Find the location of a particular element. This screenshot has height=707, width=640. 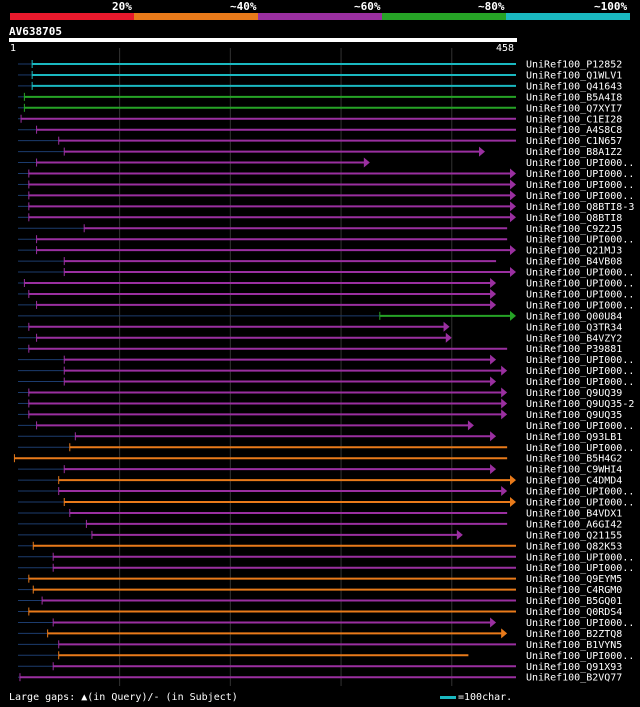

hit-label: UniRef100_Q00U84 is located at coordinates (574, 316).